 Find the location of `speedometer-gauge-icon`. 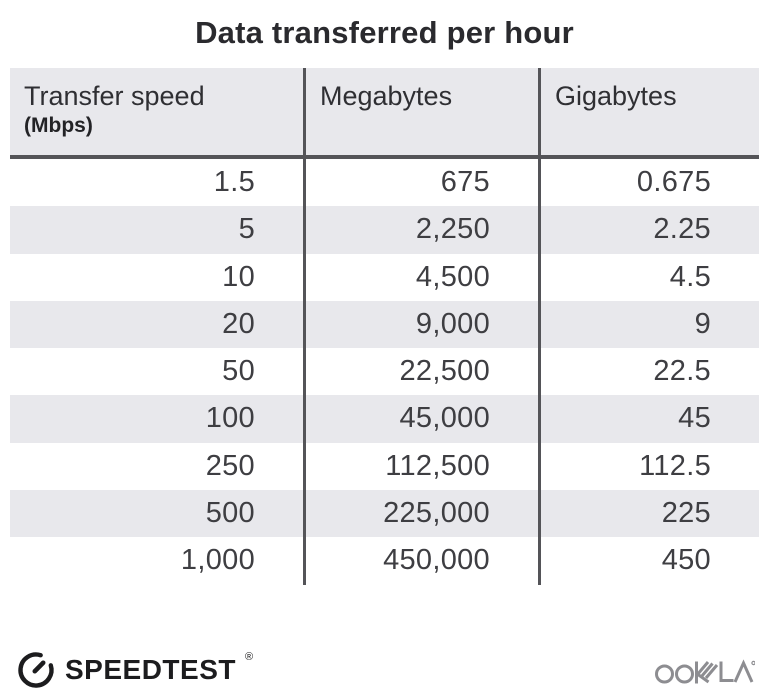

speedometer-gauge-icon is located at coordinates (36, 670).